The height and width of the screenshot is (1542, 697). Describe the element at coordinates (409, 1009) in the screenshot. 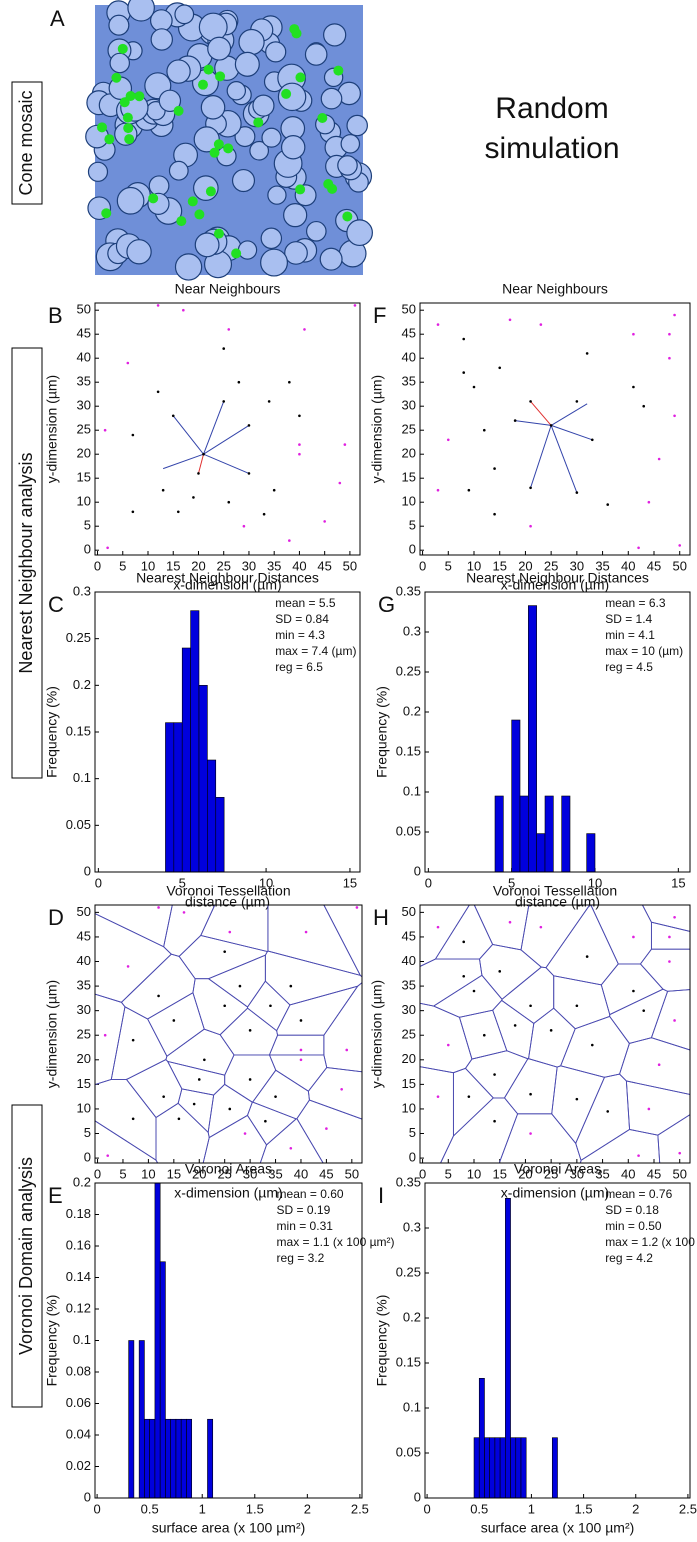

I see `y-tick-label: 30` at that location.